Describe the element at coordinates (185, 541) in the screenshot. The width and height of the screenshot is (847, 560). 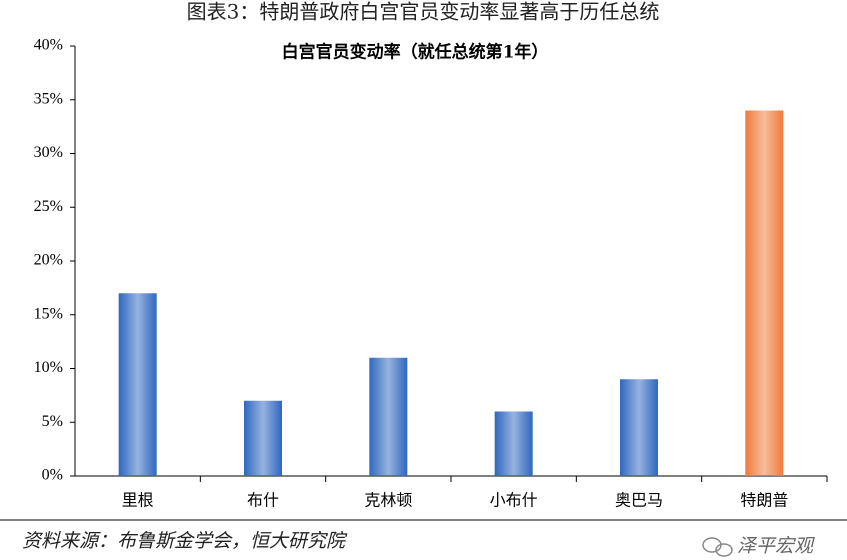
I see `source: 资料来源：布鲁斯金学会，恒大研究院` at that location.